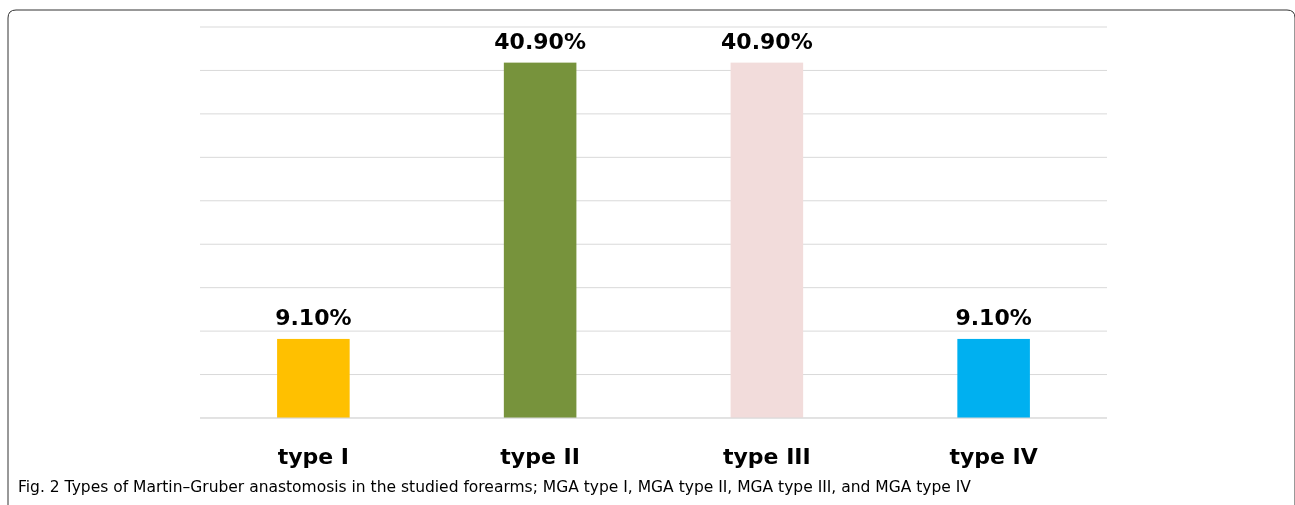 The image size is (1295, 505). Describe the element at coordinates (767, 456) in the screenshot. I see `x-tick-label: type III` at that location.